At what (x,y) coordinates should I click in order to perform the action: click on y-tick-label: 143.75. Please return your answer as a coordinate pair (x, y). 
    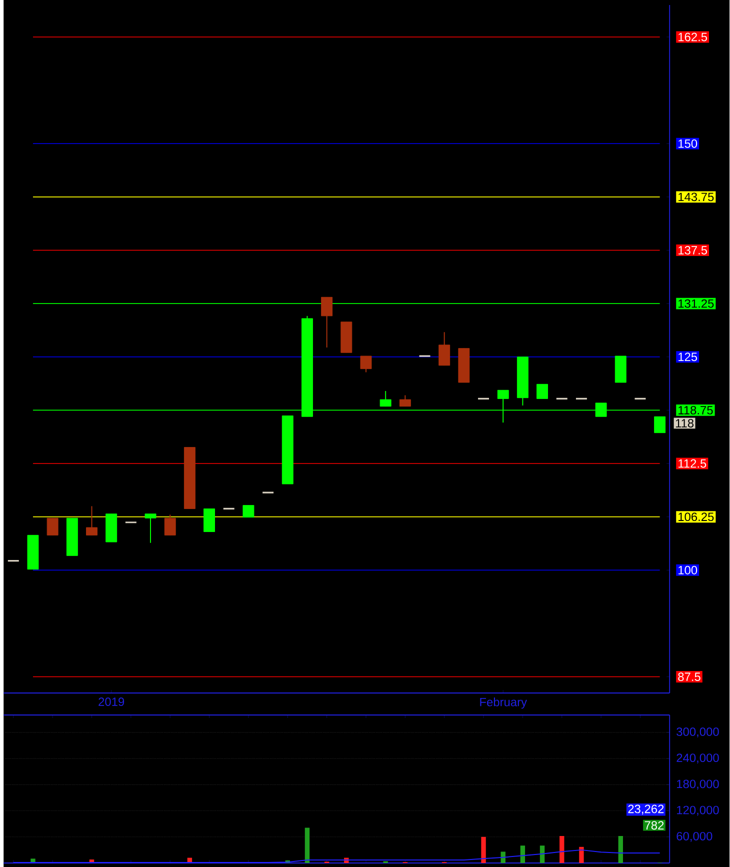
    Looking at the image, I should click on (696, 197).